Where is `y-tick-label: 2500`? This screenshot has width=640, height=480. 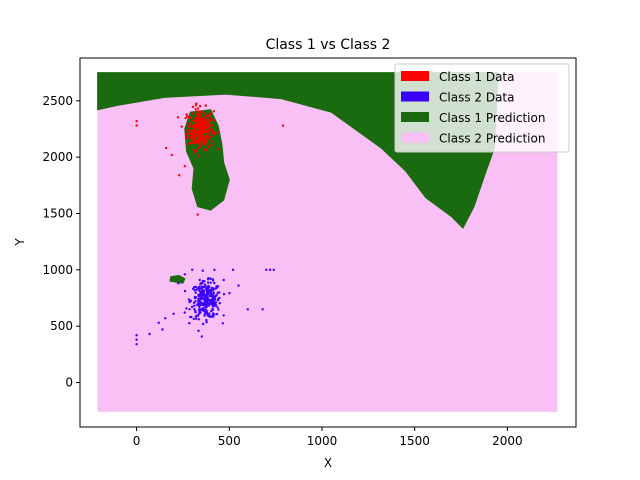
y-tick-label: 2500 is located at coordinates (57, 101).